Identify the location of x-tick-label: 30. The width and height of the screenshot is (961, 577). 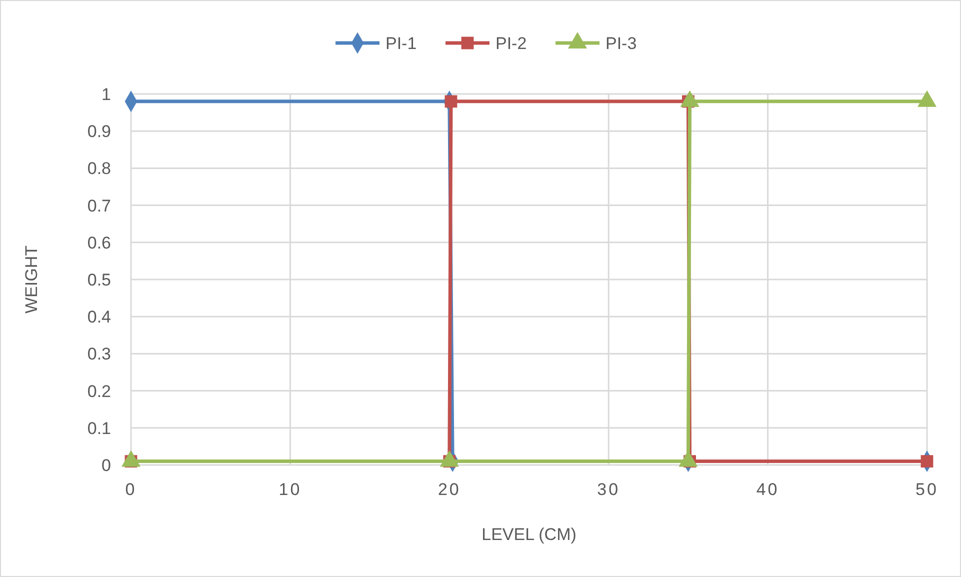
(608, 489).